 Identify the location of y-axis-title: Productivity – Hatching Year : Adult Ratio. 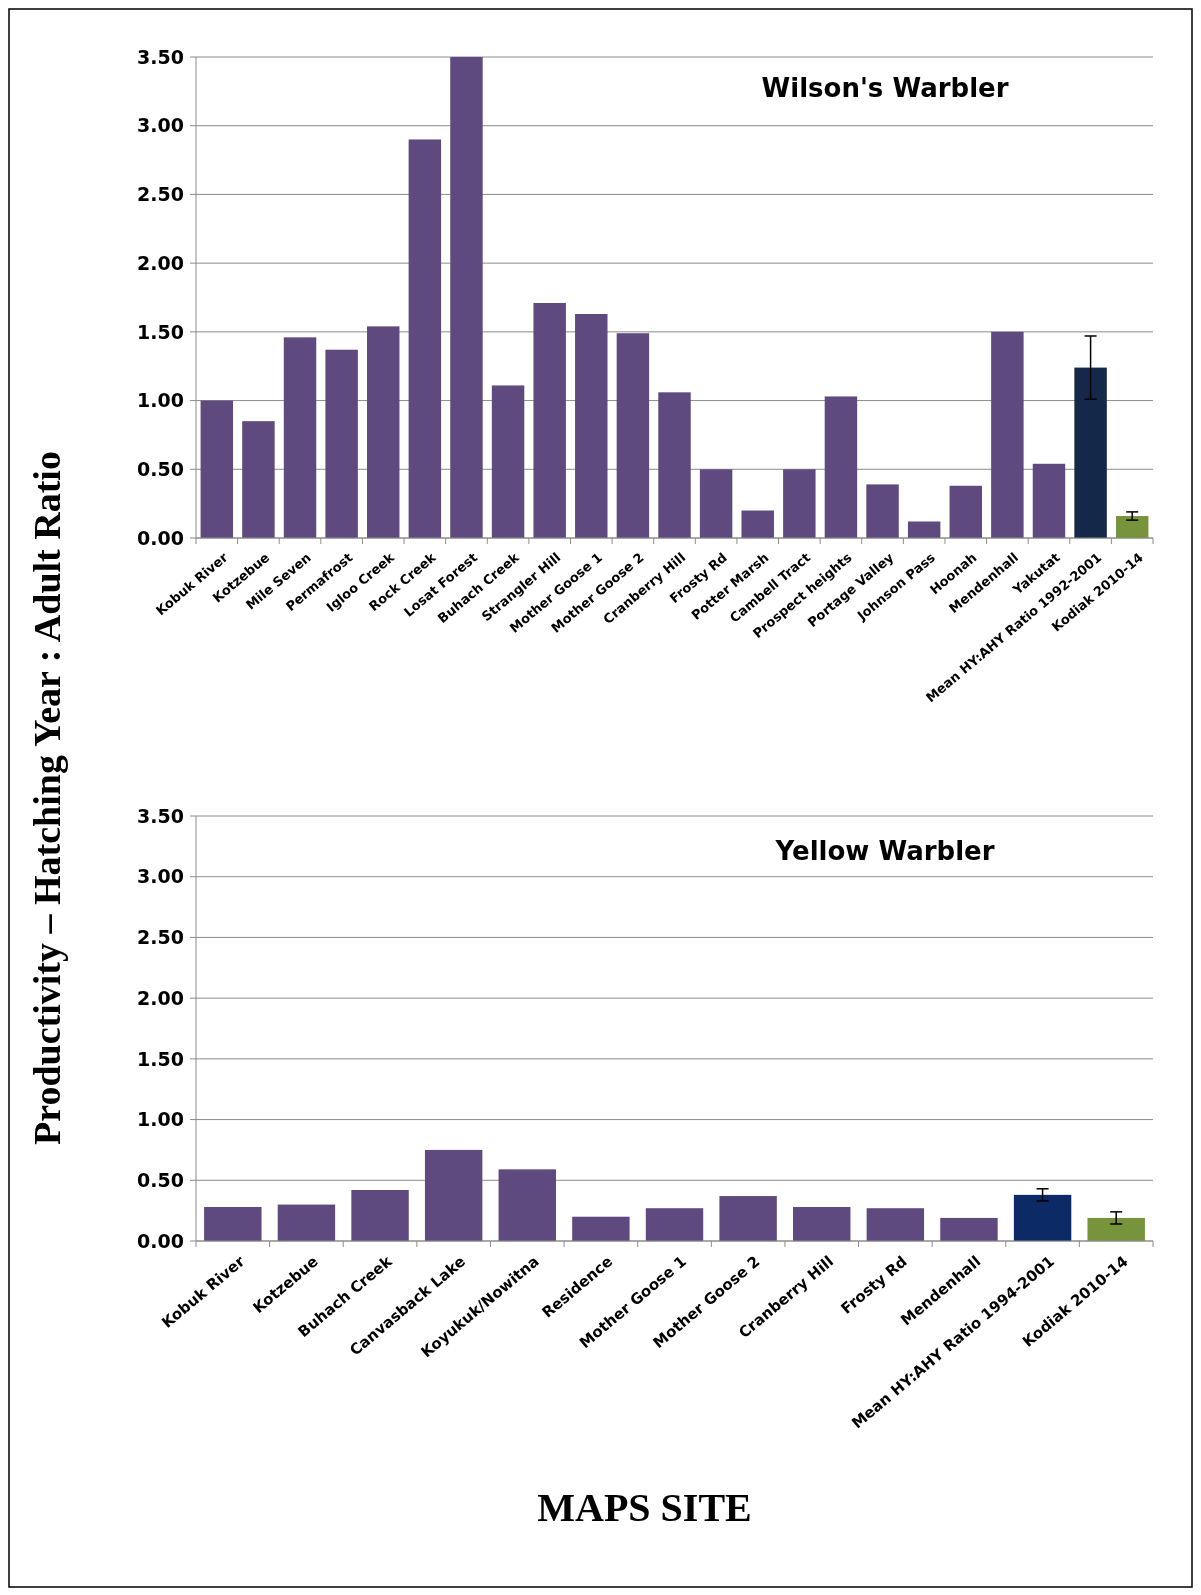
(47, 798).